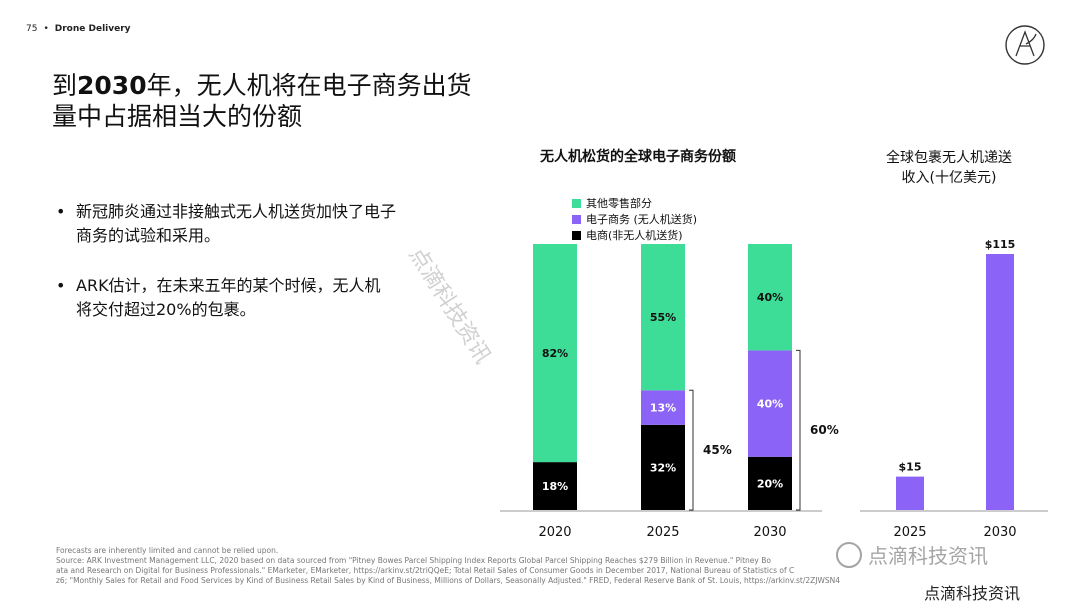  What do you see at coordinates (112, 85) in the screenshot?
I see `title-year: 2030` at bounding box center [112, 85].